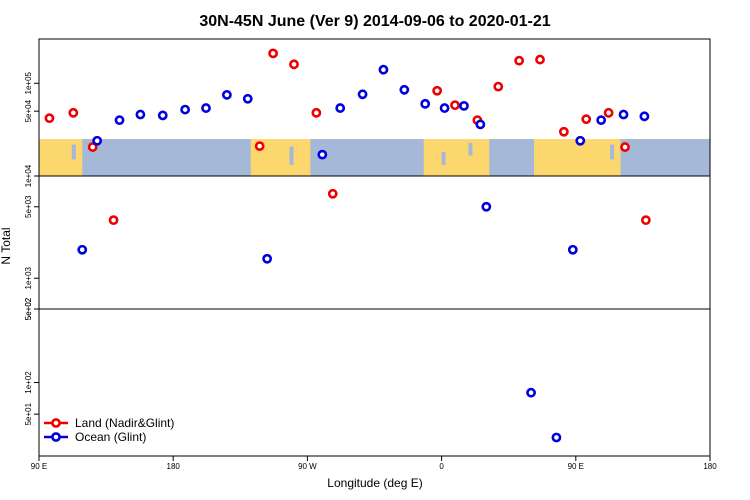 The image size is (750, 500). What do you see at coordinates (110, 437) in the screenshot?
I see `legend-label: Ocean (Glint)` at bounding box center [110, 437].